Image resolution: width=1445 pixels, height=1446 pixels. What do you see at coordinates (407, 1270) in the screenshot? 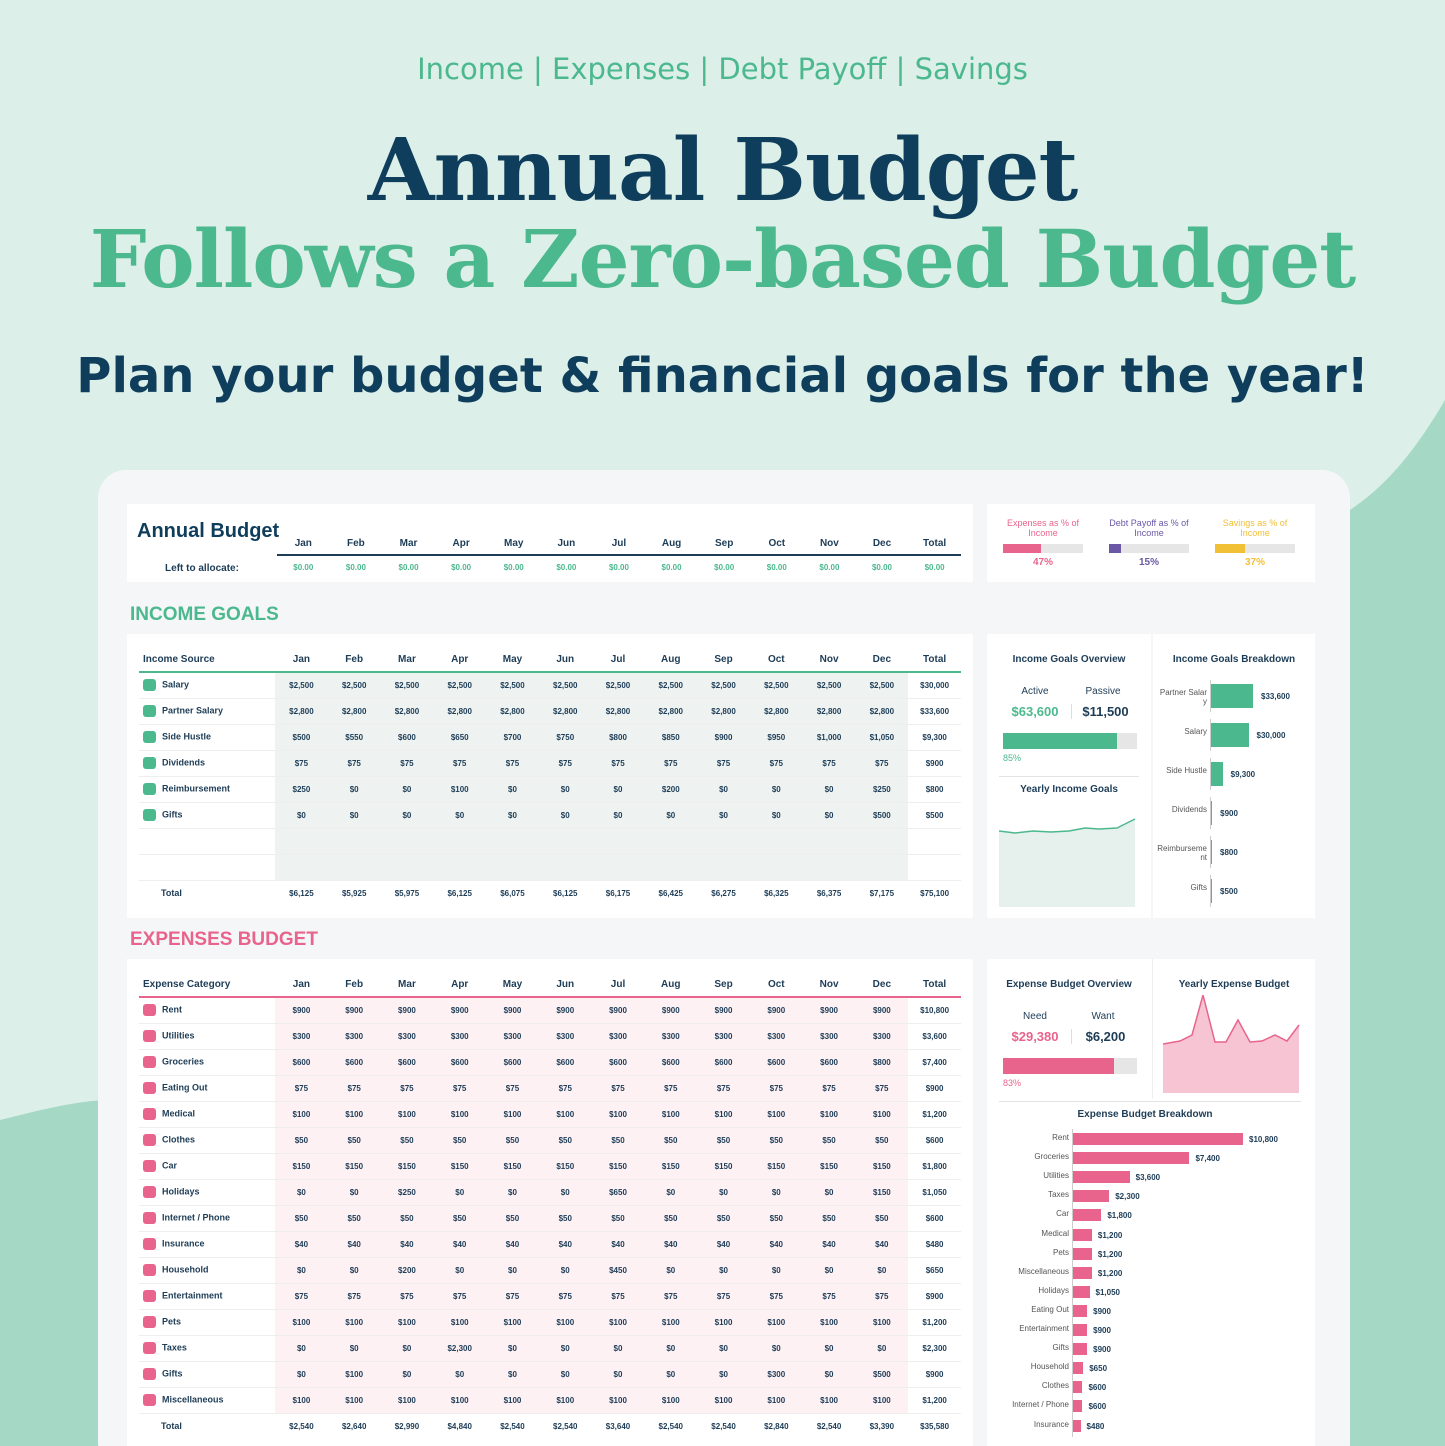
I see `expenses-cell: $200` at bounding box center [407, 1270].